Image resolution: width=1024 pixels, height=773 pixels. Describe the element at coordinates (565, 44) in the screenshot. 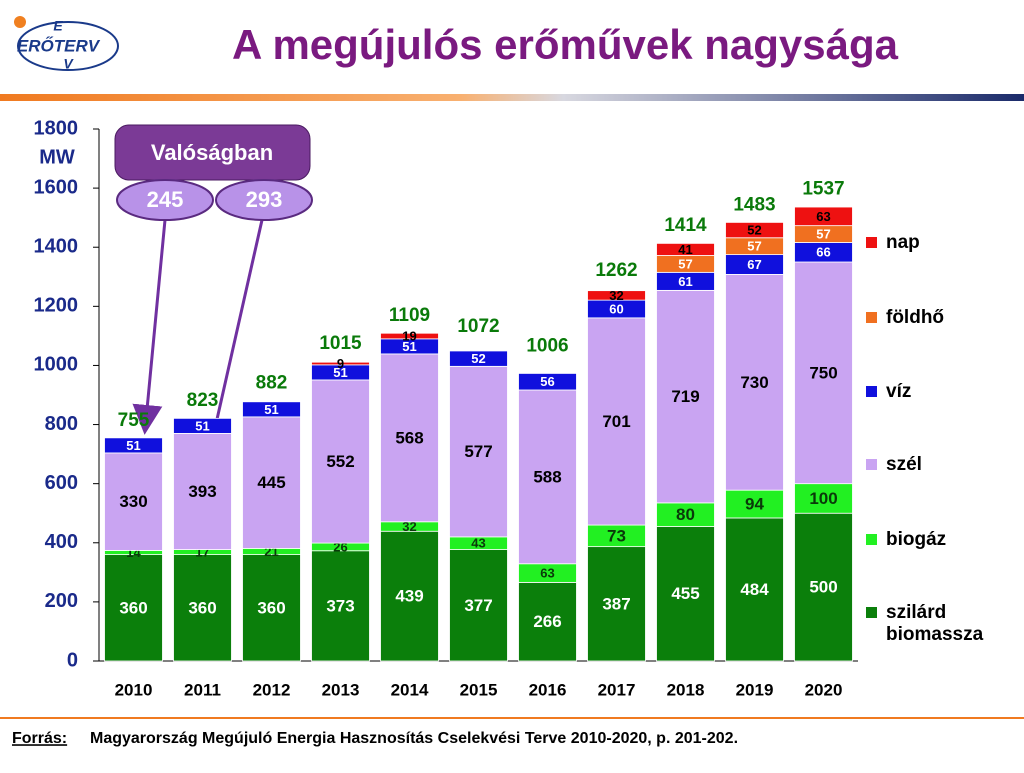

I see `title: A megújulós erőművek nagysága` at that location.